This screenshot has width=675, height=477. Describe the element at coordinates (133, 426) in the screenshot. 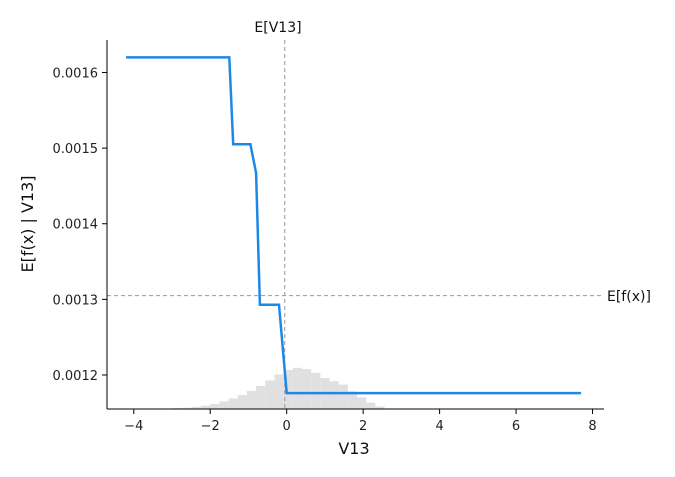

I see `x-tick-label: −4` at that location.